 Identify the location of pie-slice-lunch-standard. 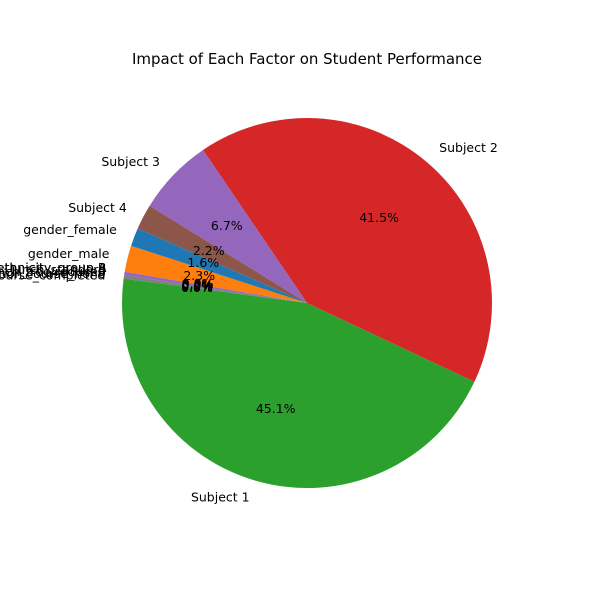
(215, 287).